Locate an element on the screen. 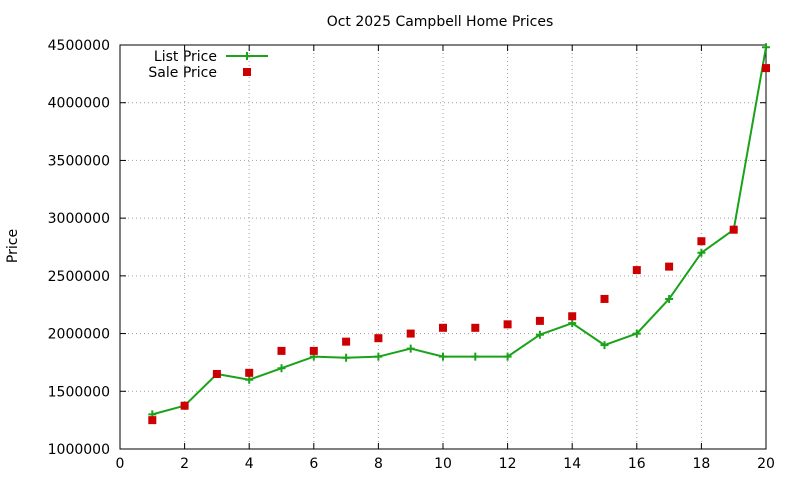 The image size is (800, 480). x-tick-label: 6 is located at coordinates (313, 464).